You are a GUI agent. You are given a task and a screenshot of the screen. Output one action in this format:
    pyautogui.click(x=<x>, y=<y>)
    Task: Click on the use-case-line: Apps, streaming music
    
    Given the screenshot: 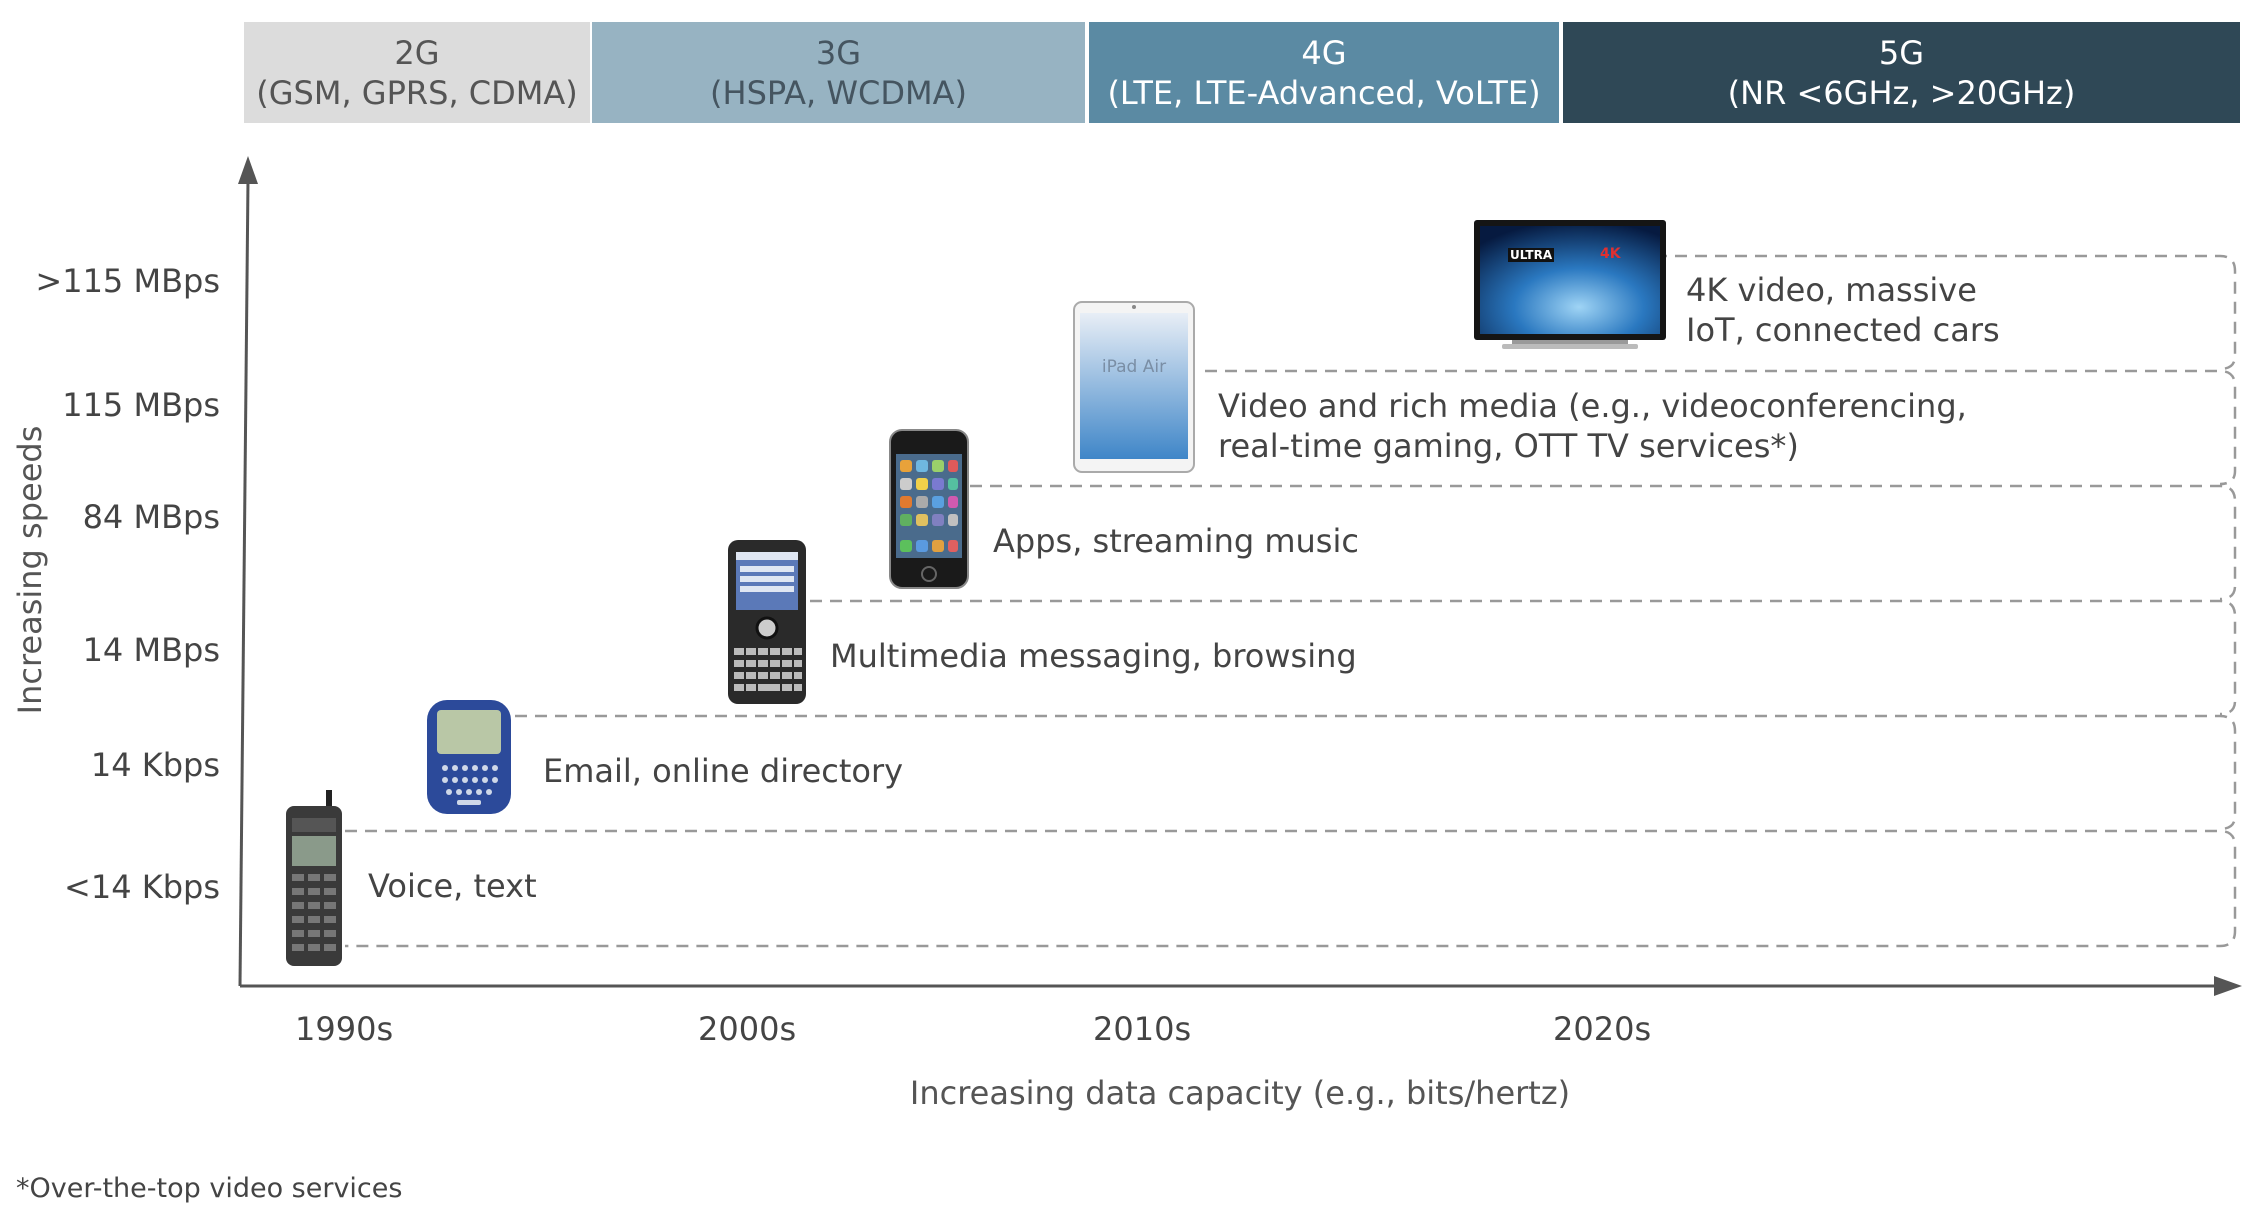 What is the action you would take?
    pyautogui.click(x=1176, y=541)
    